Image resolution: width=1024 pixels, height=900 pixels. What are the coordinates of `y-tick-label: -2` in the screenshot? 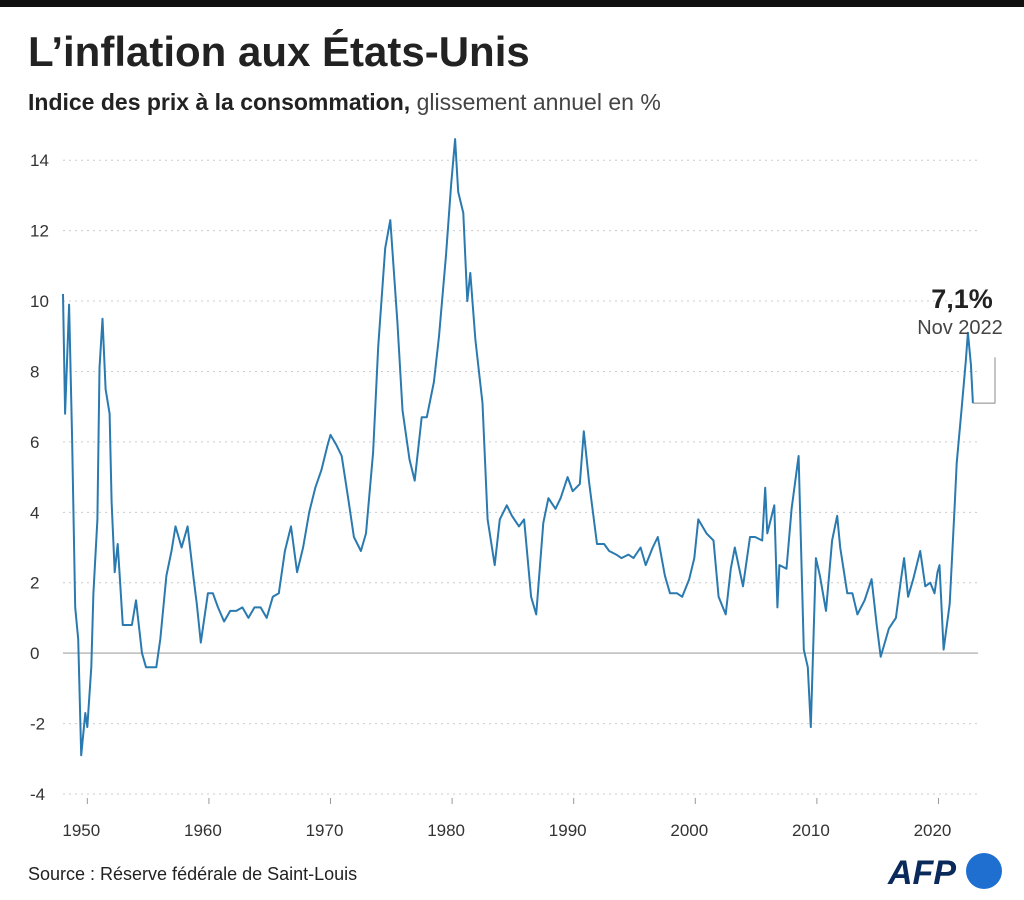 It's located at (37, 724).